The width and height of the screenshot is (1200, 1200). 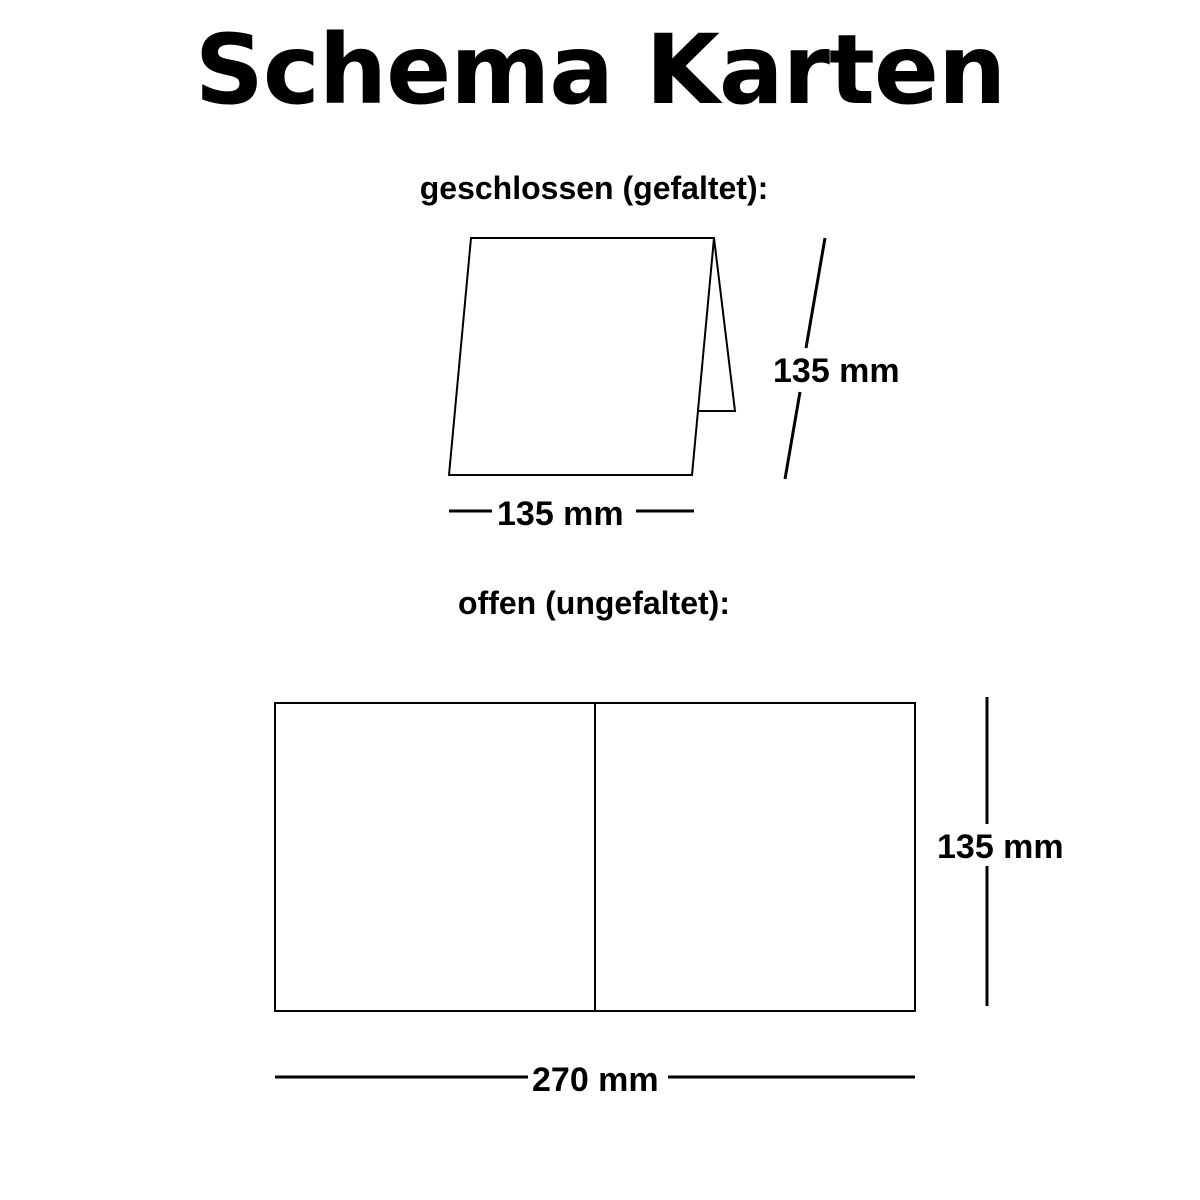 I want to click on closed-card-front-panel, so click(x=581, y=356).